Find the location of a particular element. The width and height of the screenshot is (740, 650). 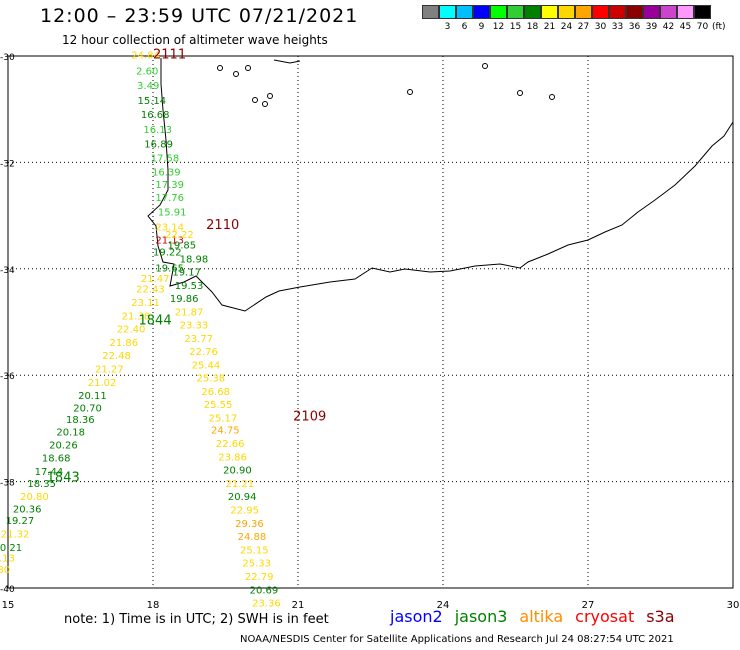

color-legend: 3 6 9 12 15 18 21 24 27 30 33 36 39 42 45 70 (ft) is located at coordinates (574, 18).